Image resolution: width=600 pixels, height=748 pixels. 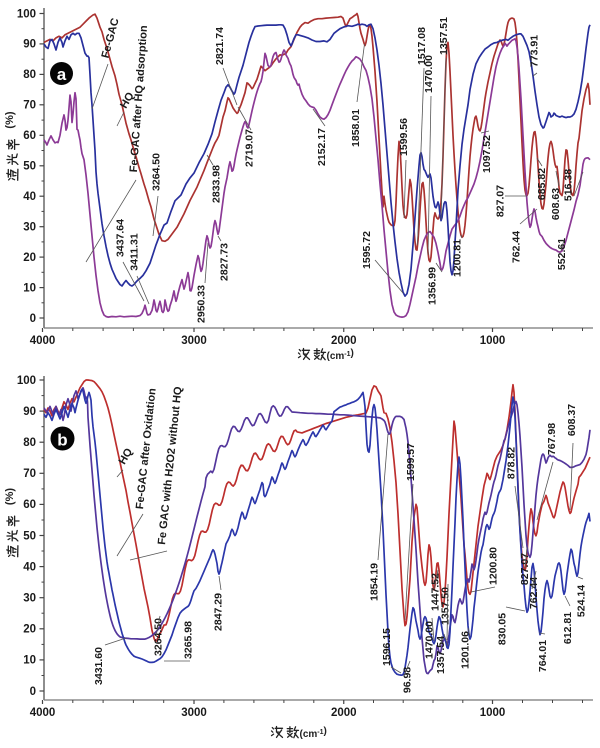 I want to click on svg-text: 685.82, so click(x=542, y=184).